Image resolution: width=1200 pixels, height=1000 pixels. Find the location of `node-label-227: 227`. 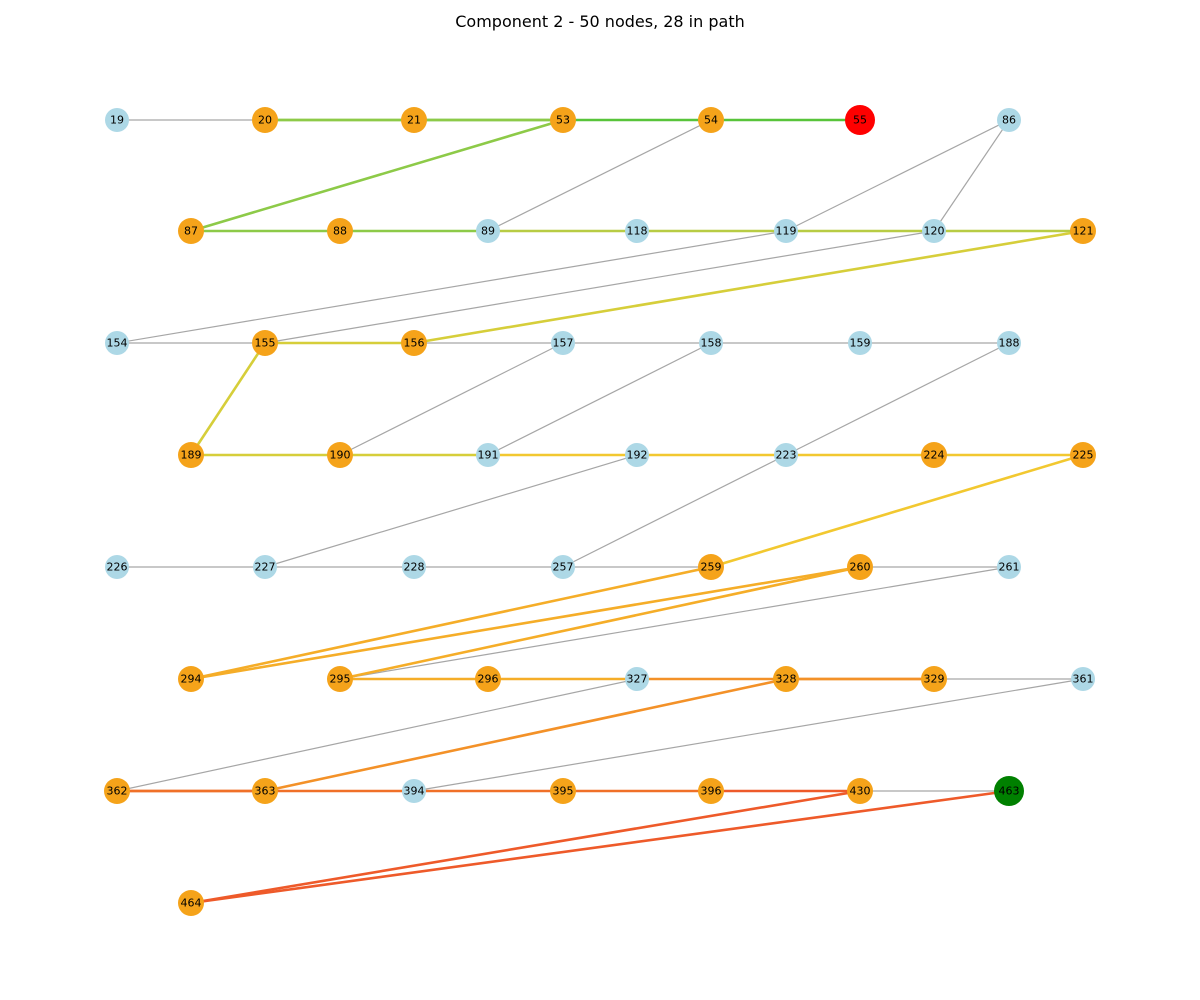

node-label-227: 227 is located at coordinates (265, 567).